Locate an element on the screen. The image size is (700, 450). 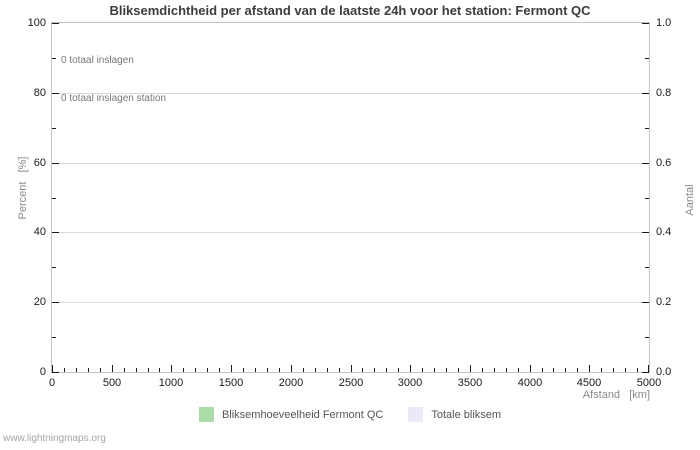
y-axis-tick-label-right: 1.0 is located at coordinates (664, 23).